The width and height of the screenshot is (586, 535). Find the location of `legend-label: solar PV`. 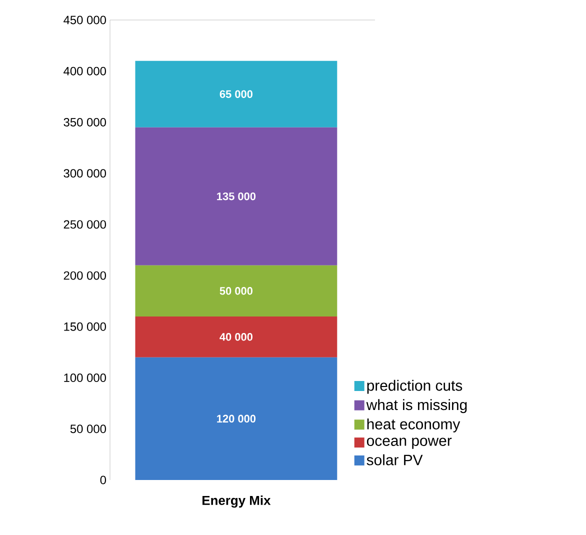

legend-label: solar PV is located at coordinates (394, 460).